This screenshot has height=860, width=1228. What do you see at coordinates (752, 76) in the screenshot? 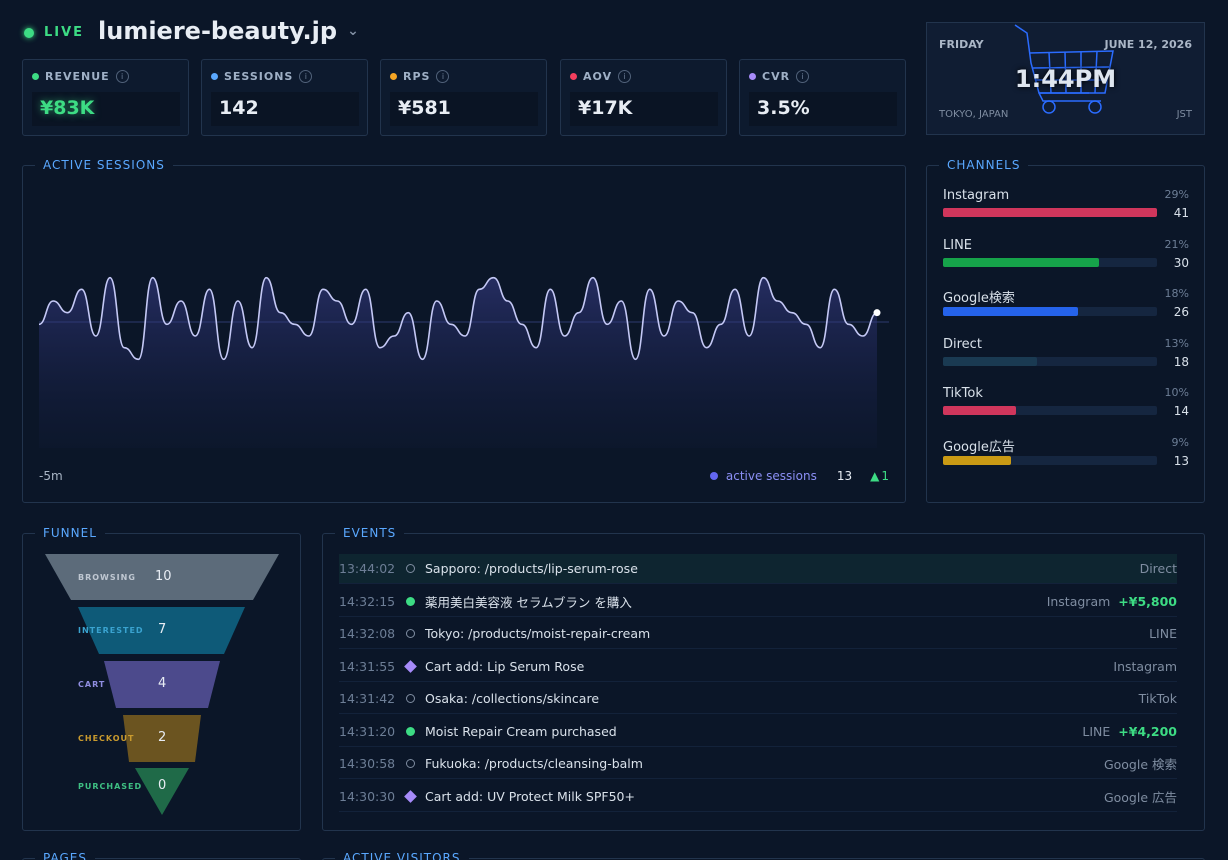
I see `cvr-dot-icon` at bounding box center [752, 76].